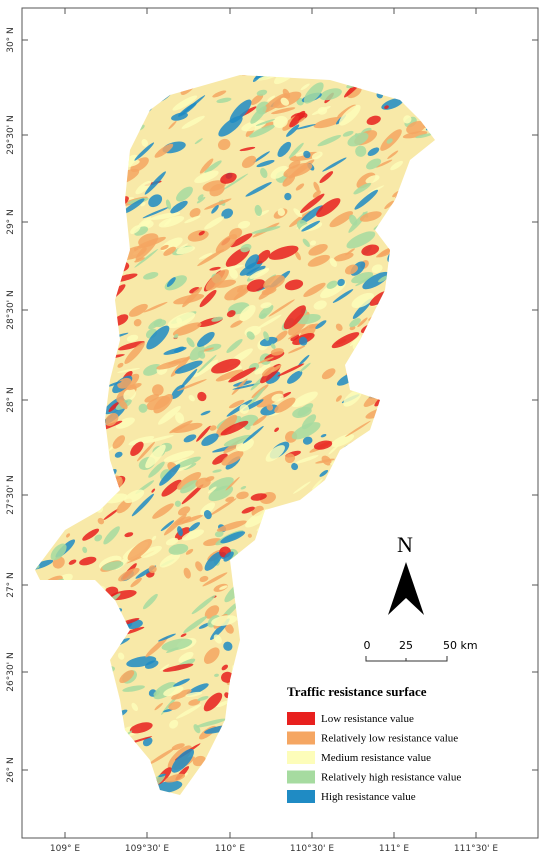  Describe the element at coordinates (367, 645) in the screenshot. I see `scale-label: 0` at that location.